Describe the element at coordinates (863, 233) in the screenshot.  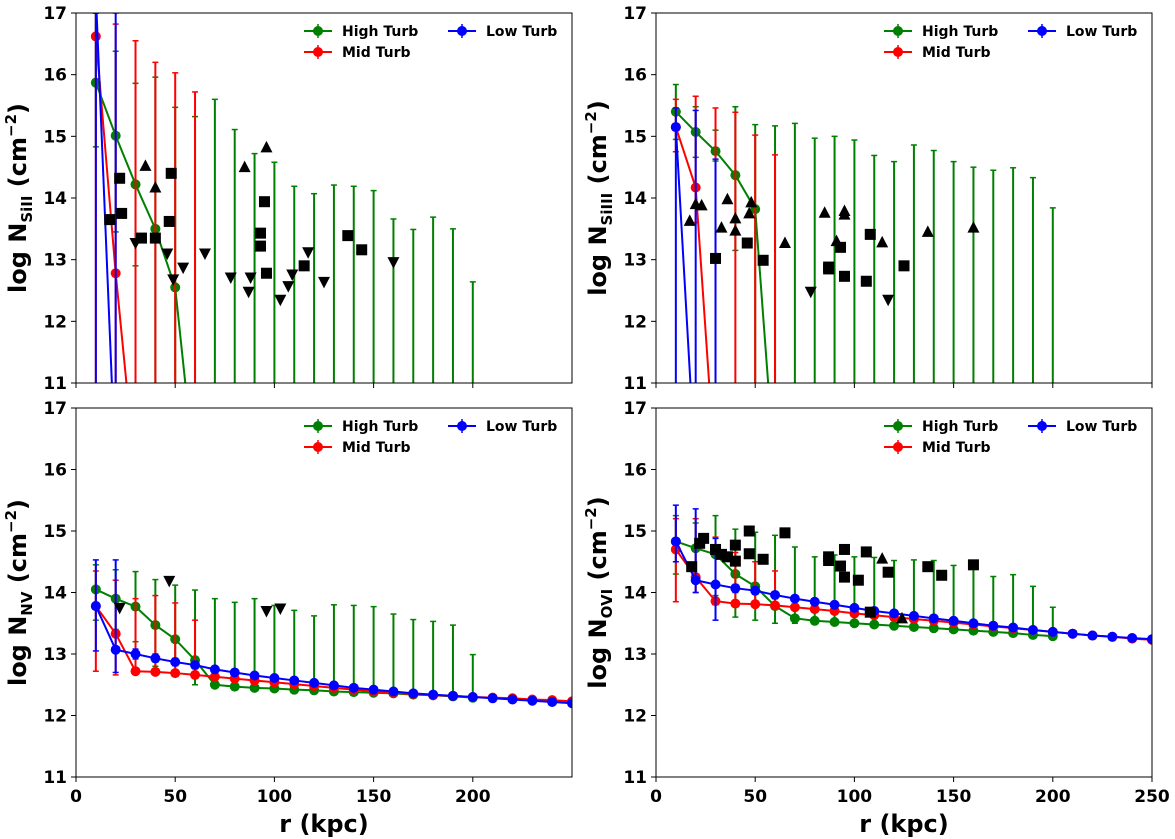
I see `plot-area` at that location.